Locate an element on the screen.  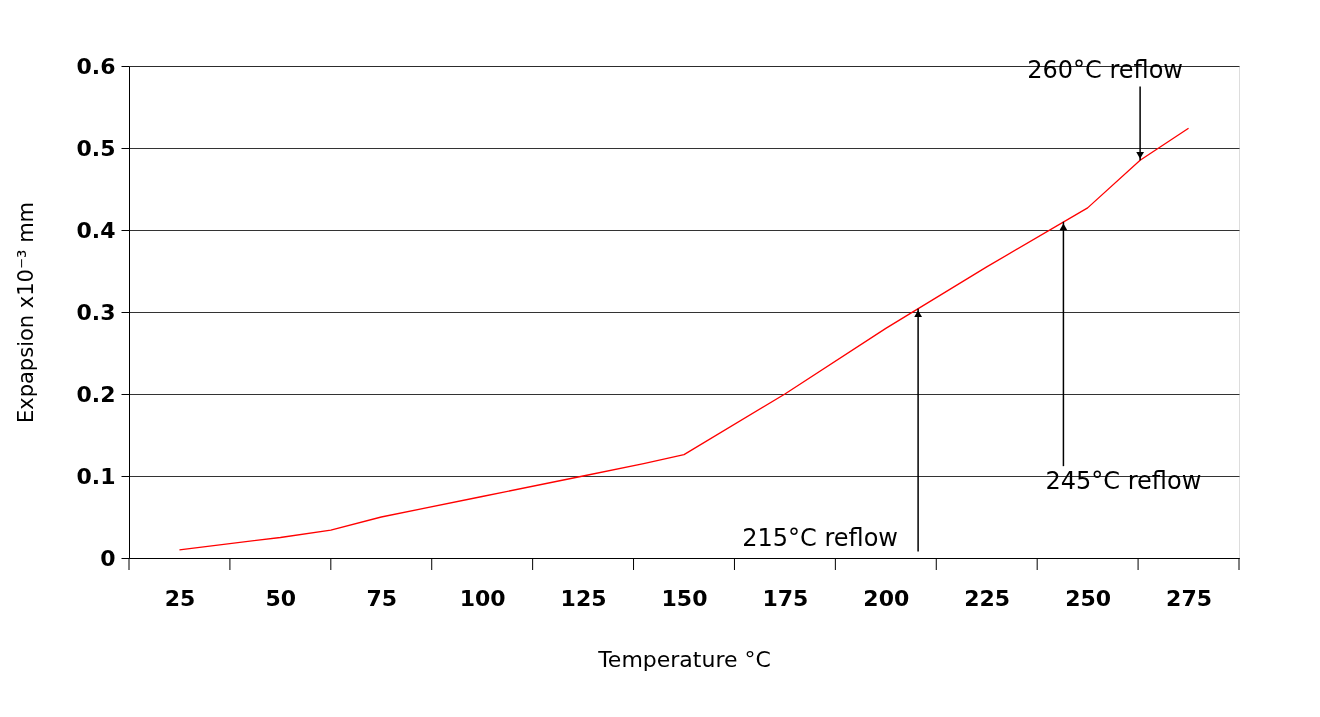
y-tick-label: 0.2 is located at coordinates (96, 394).